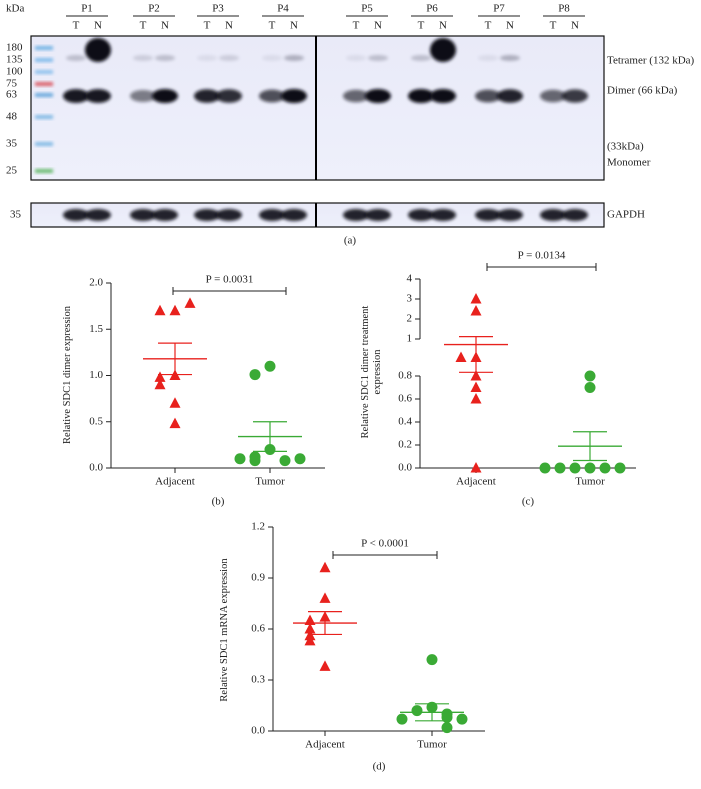 Image resolution: width=701 pixels, height=789 pixels. Describe the element at coordinates (224, 630) in the screenshot. I see `y-axis-label: Relative SDC1 mRNA expression` at that location.